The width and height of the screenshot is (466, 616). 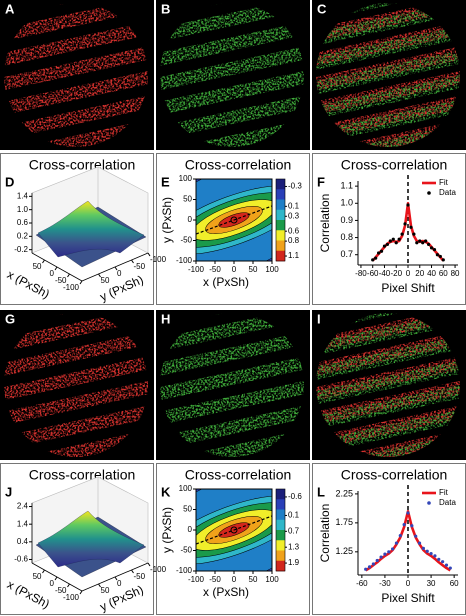 What do you see at coordinates (454, 583) in the screenshot?
I see `x-tick-label: 60` at bounding box center [454, 583].